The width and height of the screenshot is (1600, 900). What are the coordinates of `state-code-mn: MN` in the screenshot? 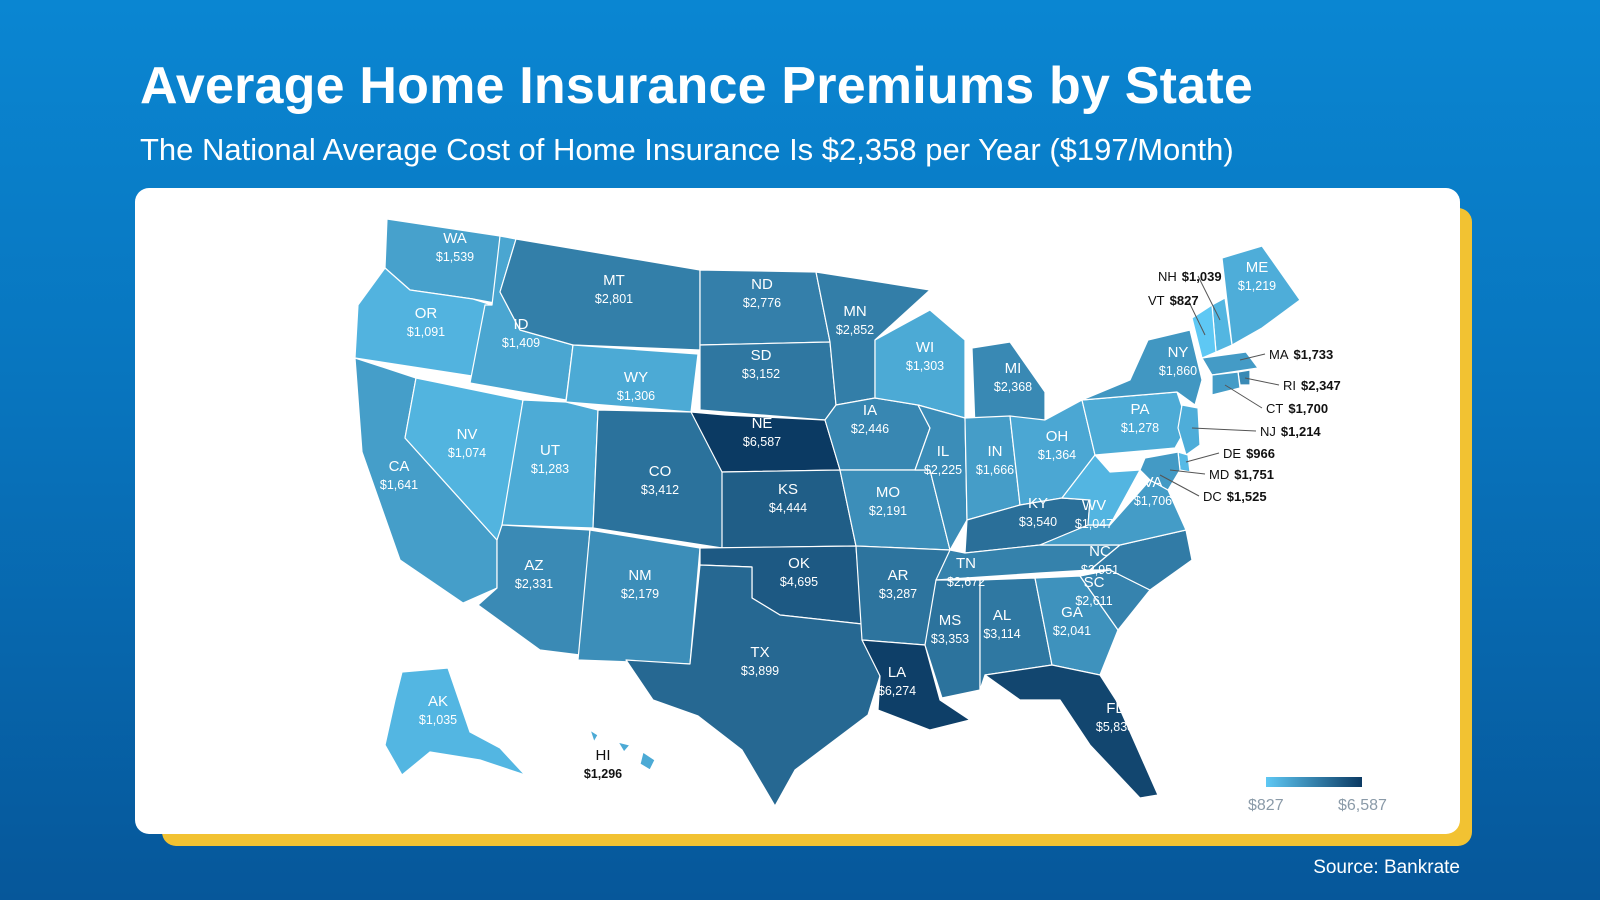 It's located at (854, 311).